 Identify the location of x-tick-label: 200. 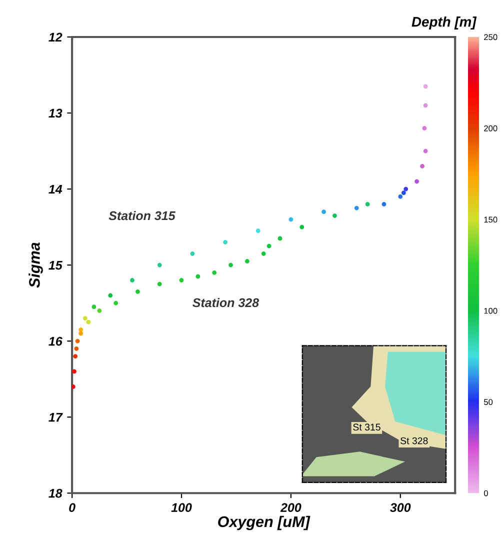
(291, 507).